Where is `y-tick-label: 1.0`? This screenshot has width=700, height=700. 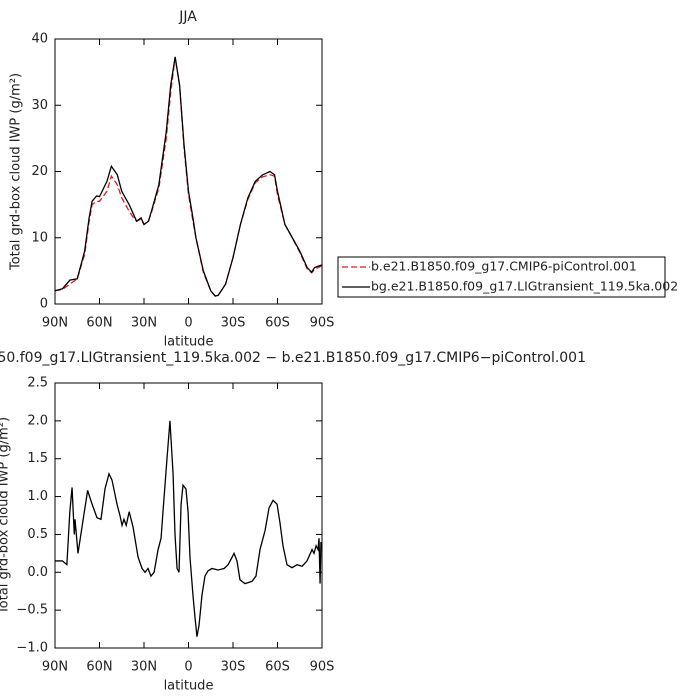
y-tick-label: 1.0 is located at coordinates (37, 496).